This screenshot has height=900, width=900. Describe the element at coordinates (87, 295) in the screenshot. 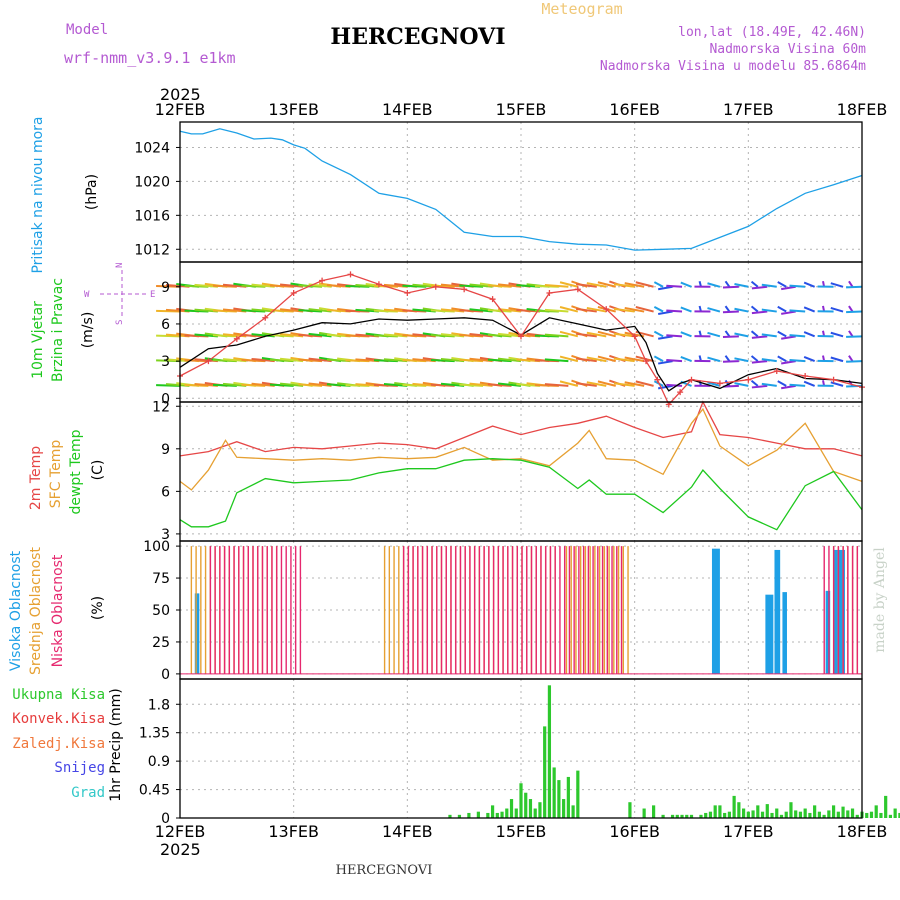

I see `compass-w: W` at that location.